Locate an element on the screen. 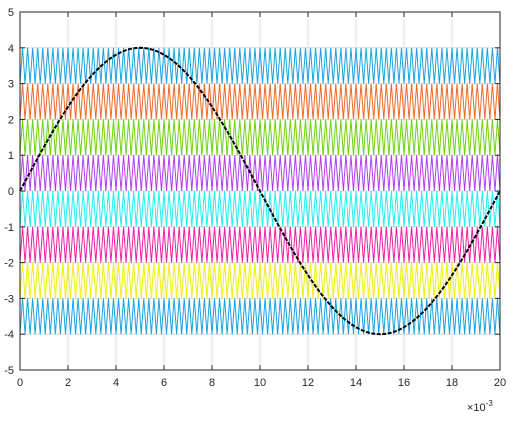 This screenshot has height=422, width=520. x-tick-label: 16 is located at coordinates (404, 383).